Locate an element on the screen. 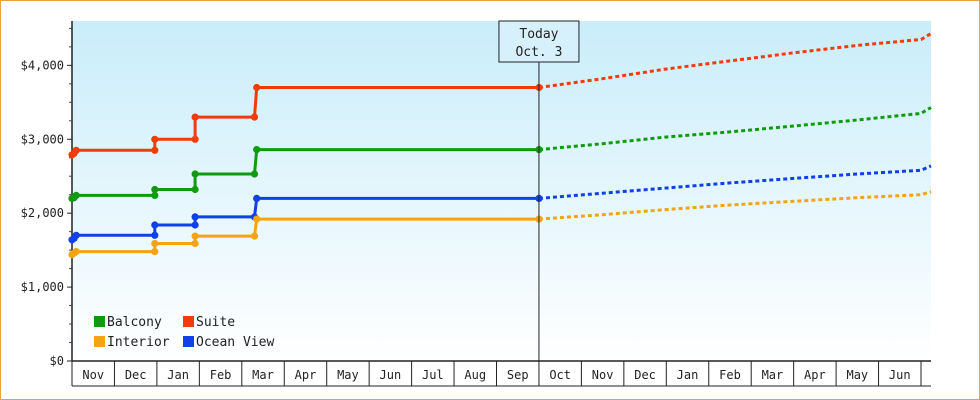 This screenshot has width=980, height=400. legend-label: Balcony is located at coordinates (134, 322).